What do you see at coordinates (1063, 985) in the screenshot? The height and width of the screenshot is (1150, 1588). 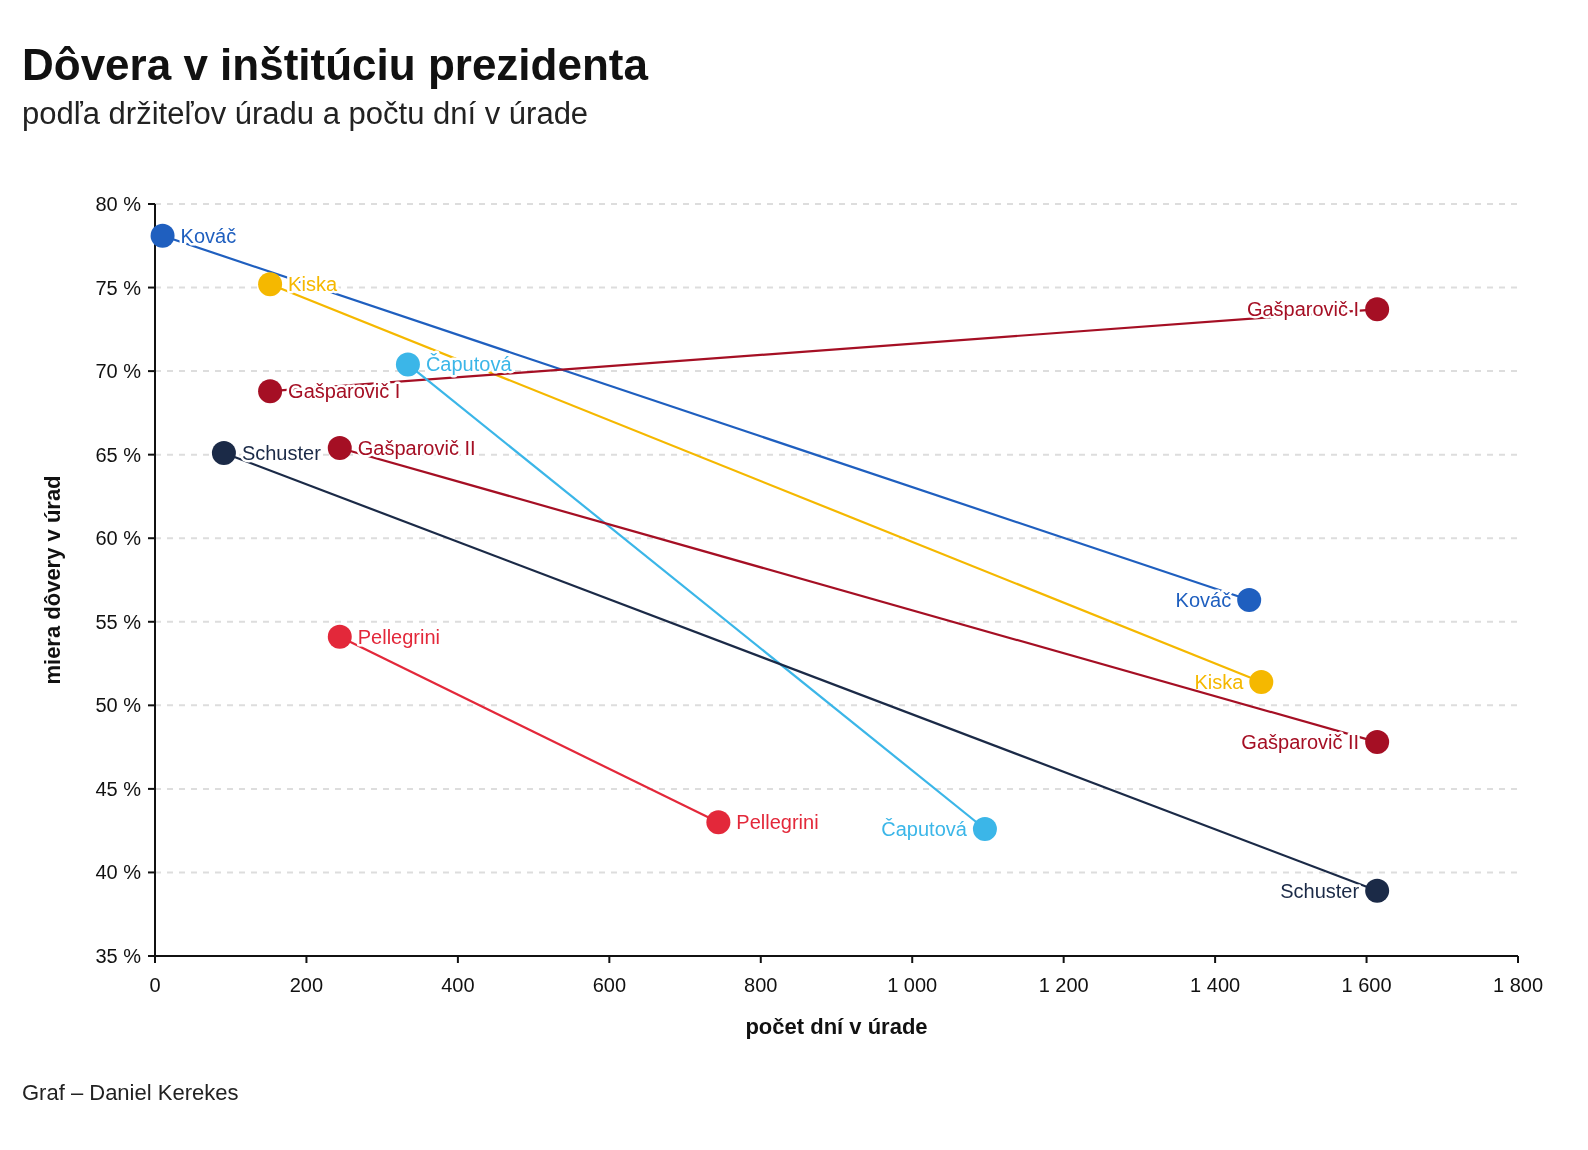 I see `x-tick-label: 1 200` at bounding box center [1063, 985].